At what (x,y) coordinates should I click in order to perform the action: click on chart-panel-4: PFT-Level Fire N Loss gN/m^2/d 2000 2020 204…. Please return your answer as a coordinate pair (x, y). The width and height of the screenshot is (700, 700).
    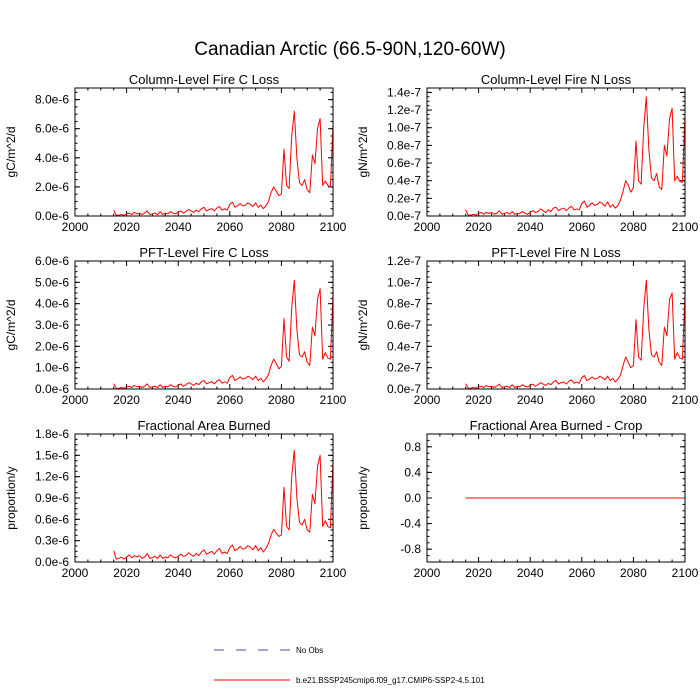
    Looking at the image, I should click on (527, 326).